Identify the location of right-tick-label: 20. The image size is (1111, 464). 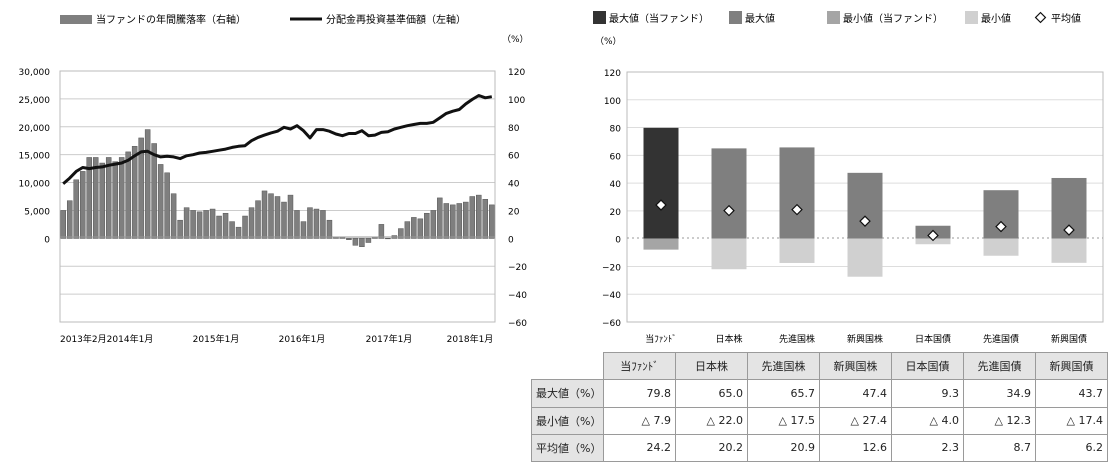
(514, 212).